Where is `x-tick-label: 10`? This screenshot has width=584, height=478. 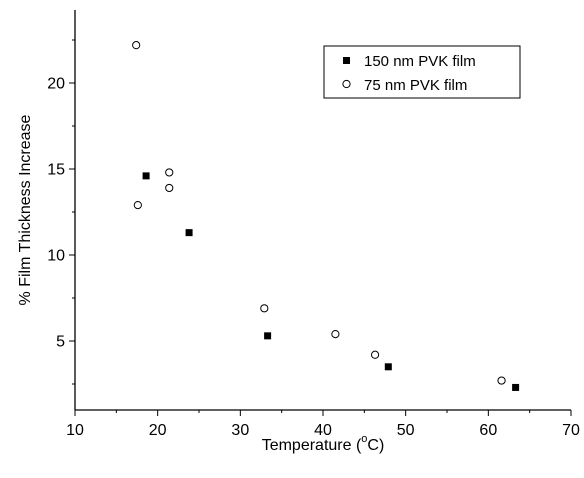
x-tick-label: 10 is located at coordinates (75, 430).